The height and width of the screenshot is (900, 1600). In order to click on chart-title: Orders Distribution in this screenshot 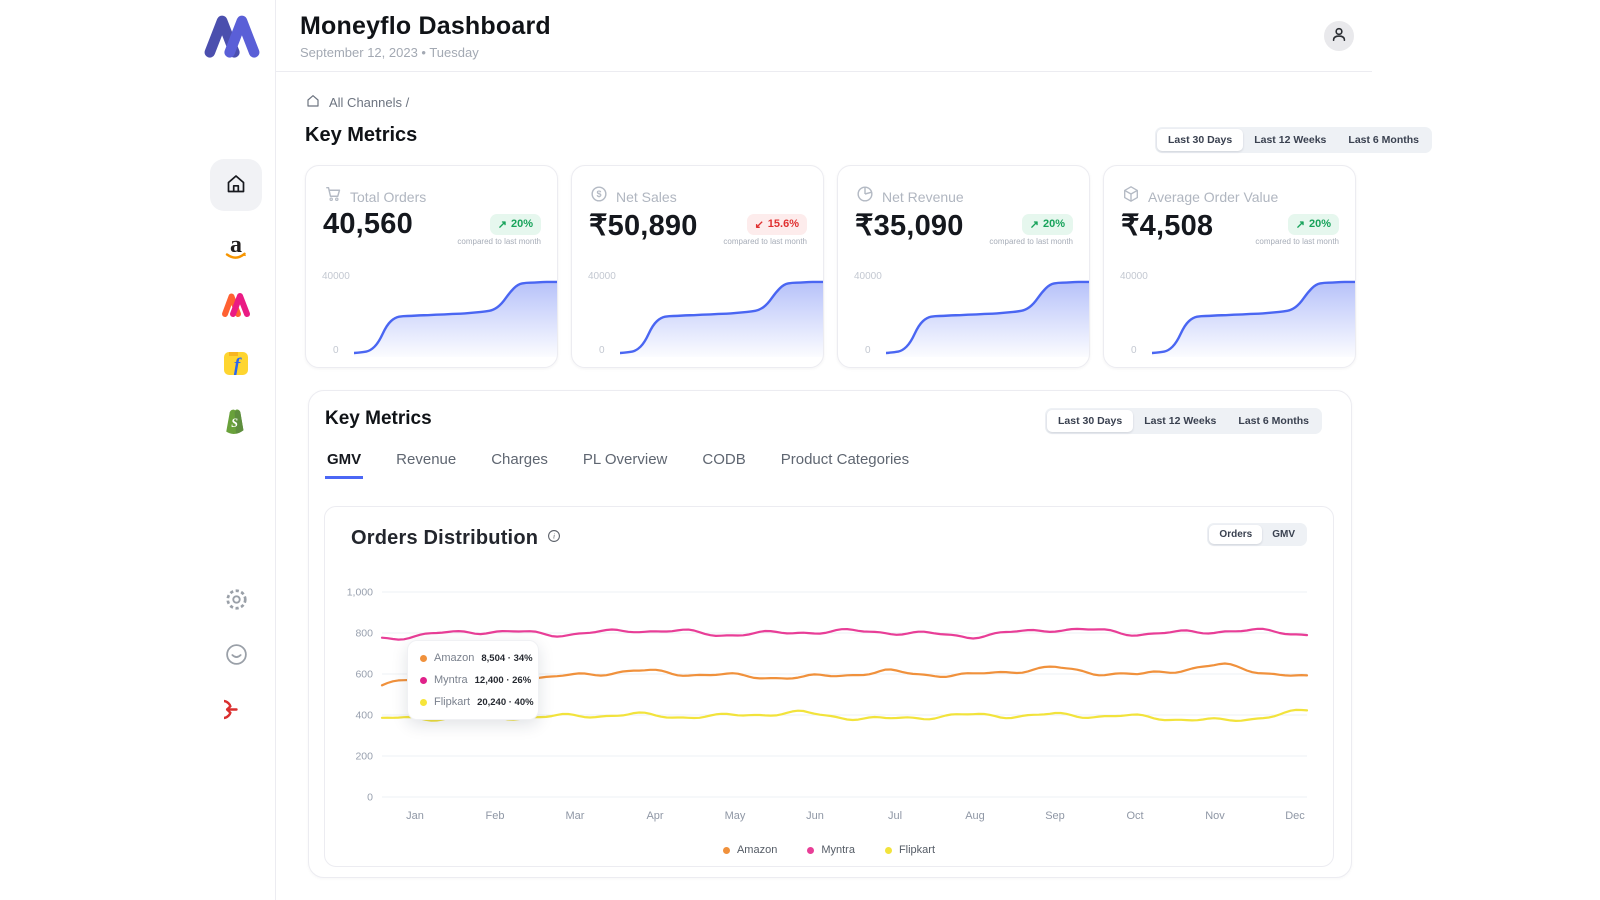, I will do `click(445, 538)`.